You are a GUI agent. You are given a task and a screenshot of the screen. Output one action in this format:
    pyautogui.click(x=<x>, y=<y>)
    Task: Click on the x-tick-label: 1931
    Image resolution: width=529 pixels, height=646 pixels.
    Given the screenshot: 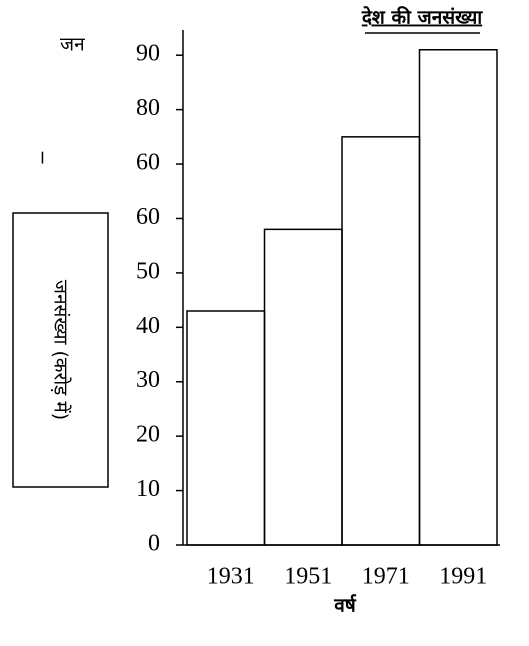 What is the action you would take?
    pyautogui.click(x=231, y=577)
    